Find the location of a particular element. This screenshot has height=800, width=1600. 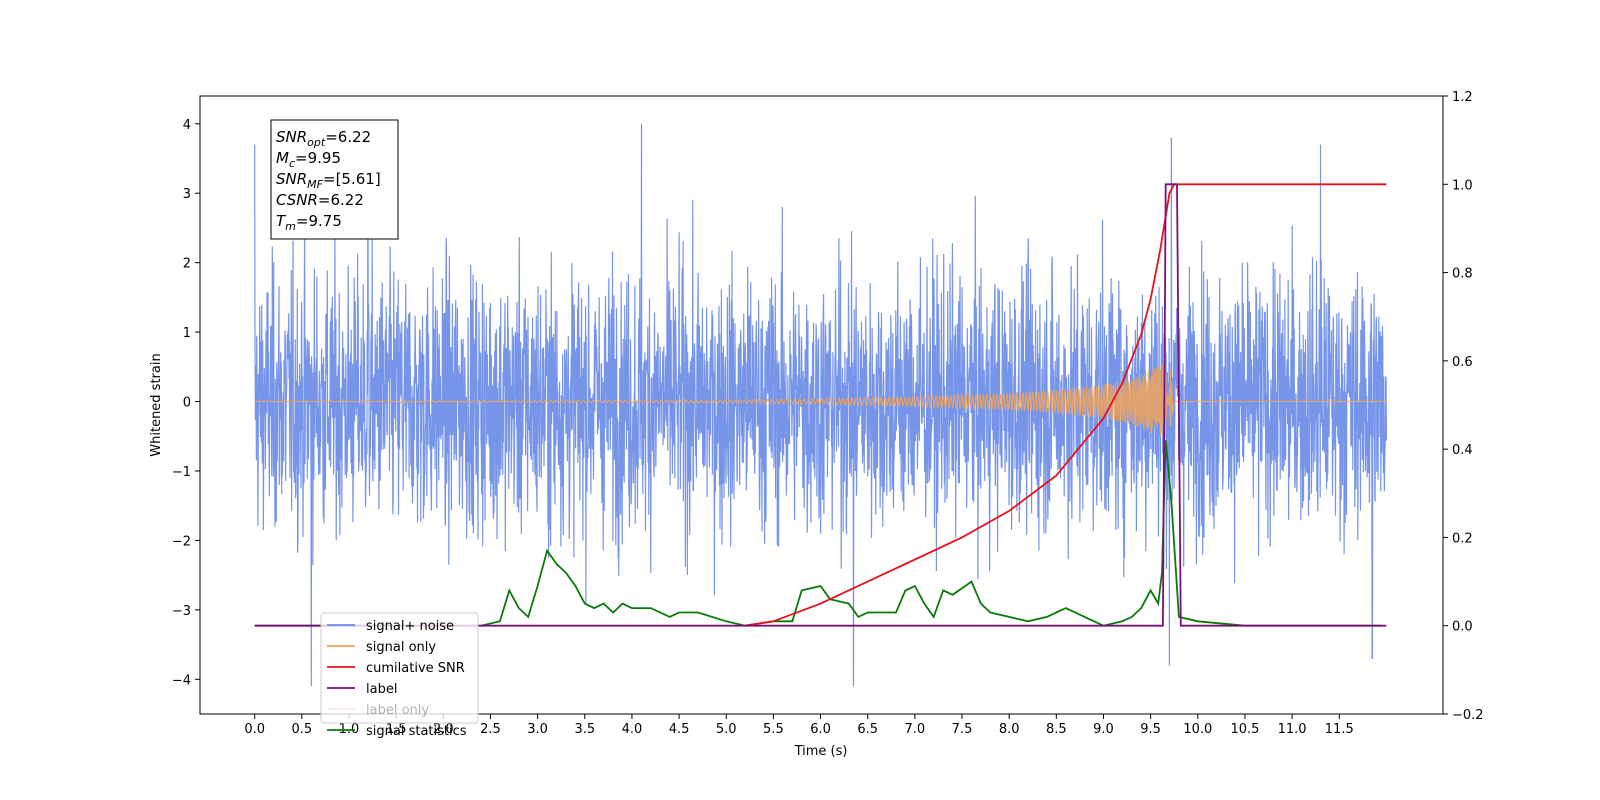

annotation-line: CSNR=6.22 is located at coordinates (320, 200).